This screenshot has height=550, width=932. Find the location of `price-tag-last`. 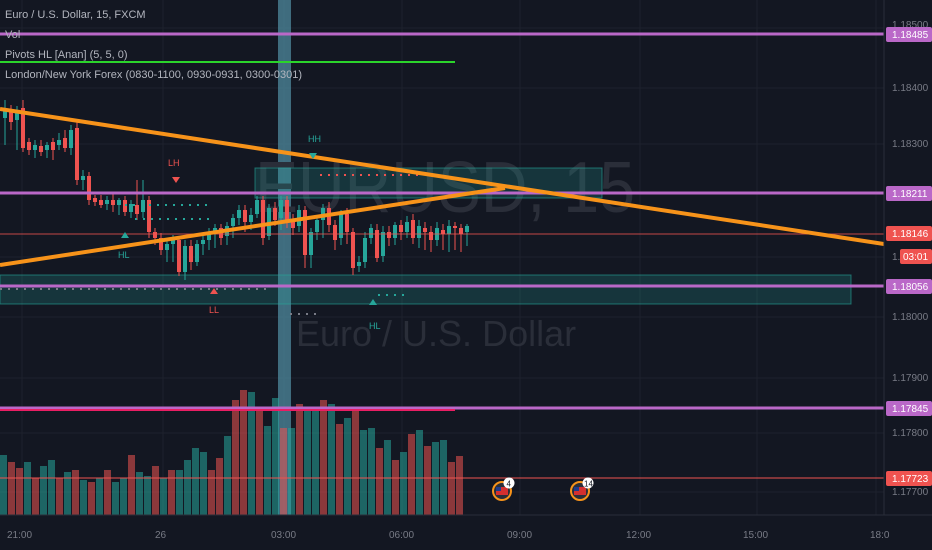

price-tag-last is located at coordinates (909, 233).